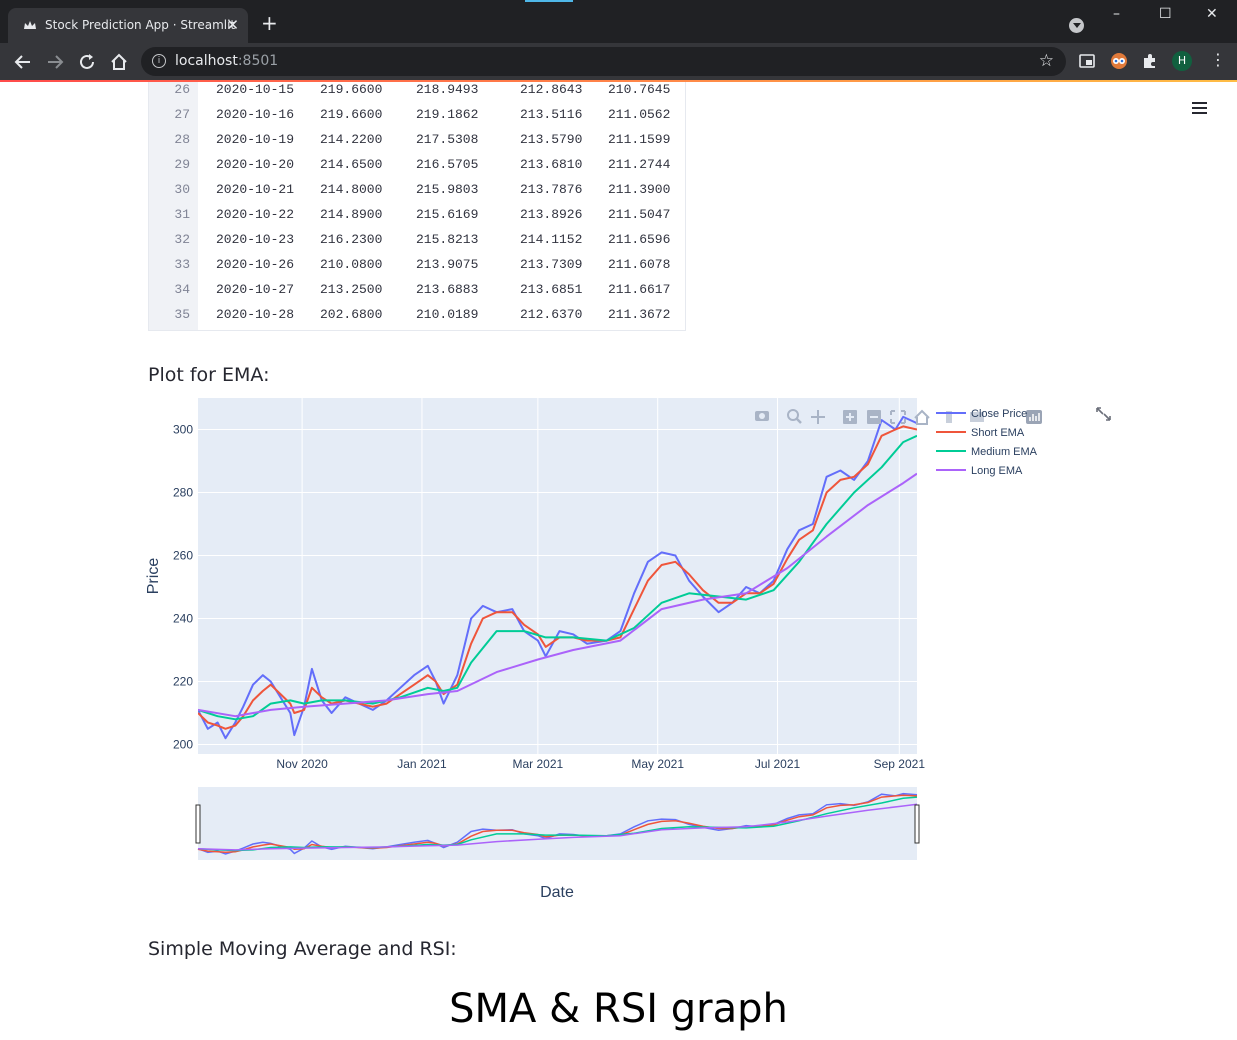 The width and height of the screenshot is (1237, 1040). Describe the element at coordinates (269, 23) in the screenshot. I see `new-tab-button: +` at that location.